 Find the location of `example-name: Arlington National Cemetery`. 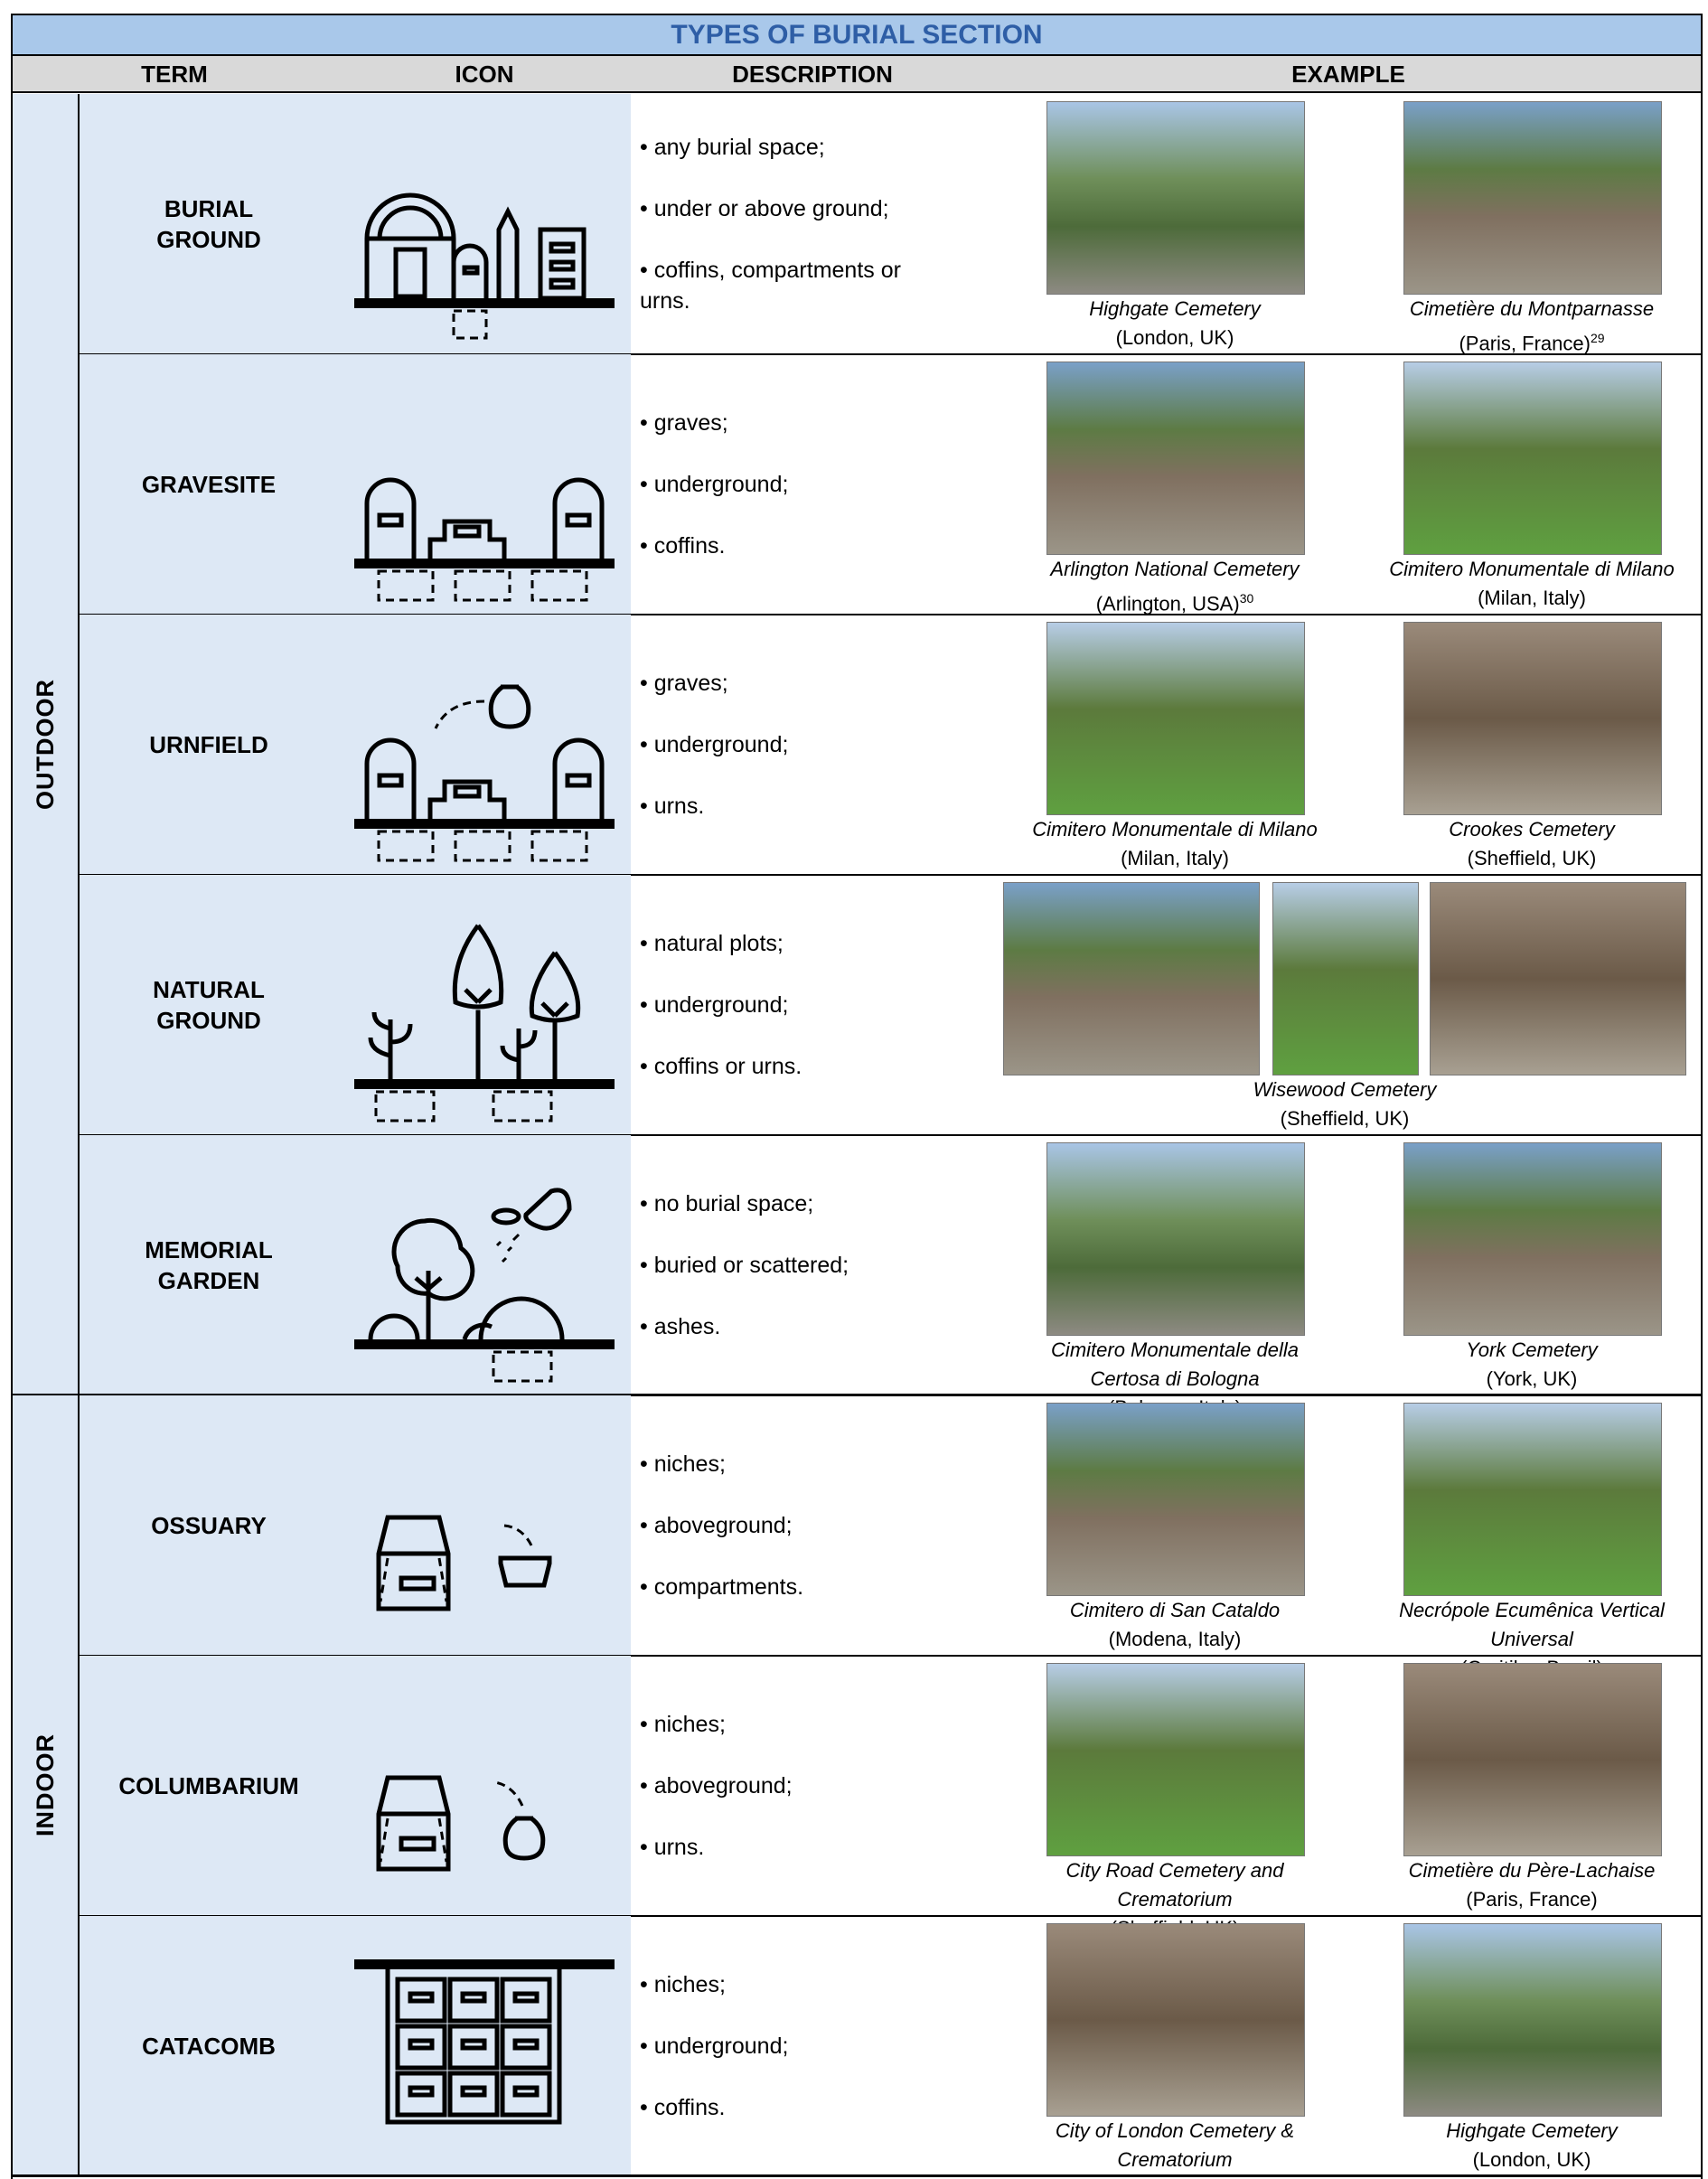

example-name: Arlington National Cemetery is located at coordinates (1175, 569).